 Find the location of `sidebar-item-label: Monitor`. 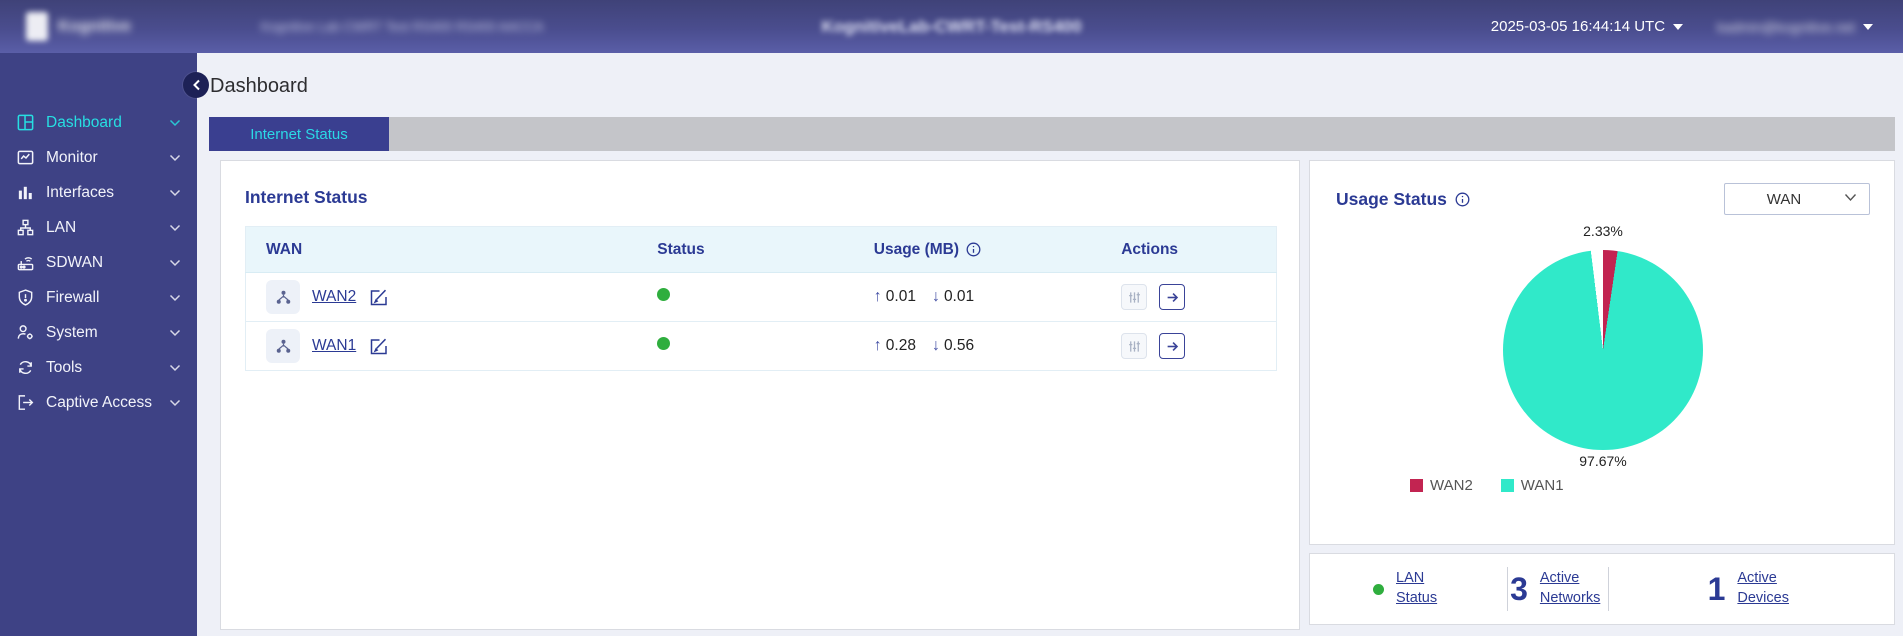

sidebar-item-label: Monitor is located at coordinates (72, 157).